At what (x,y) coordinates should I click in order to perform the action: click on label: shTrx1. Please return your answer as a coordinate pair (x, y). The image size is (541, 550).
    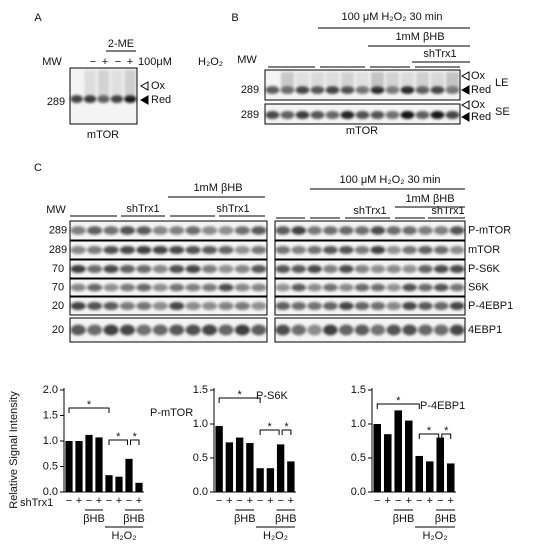
    Looking at the image, I should click on (232, 209).